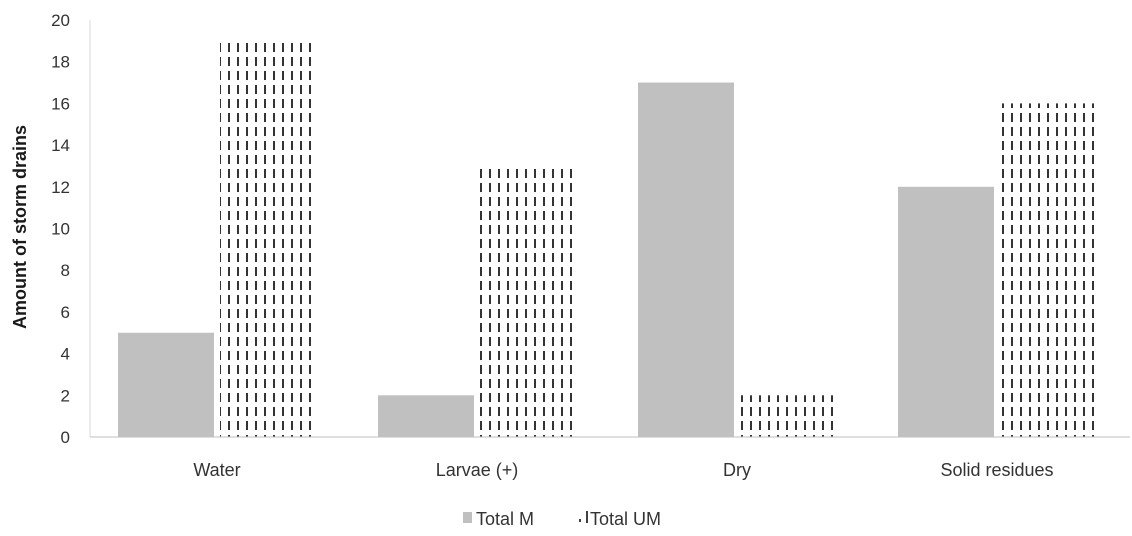 This screenshot has width=1132, height=536. I want to click on bar-total-um-larvae, so click(528, 301).